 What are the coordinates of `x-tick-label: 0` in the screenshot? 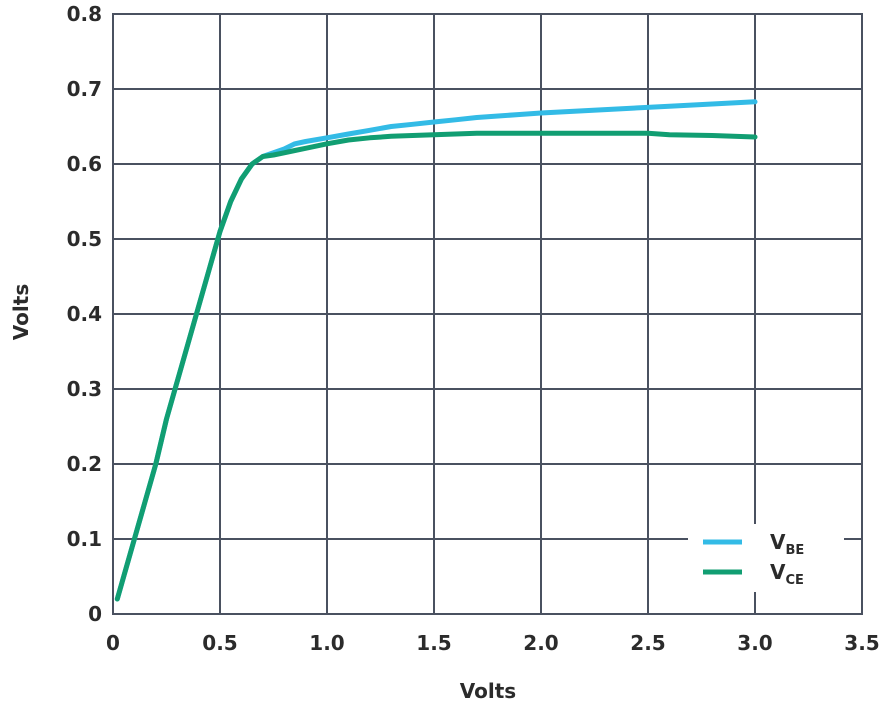 It's located at (113, 643).